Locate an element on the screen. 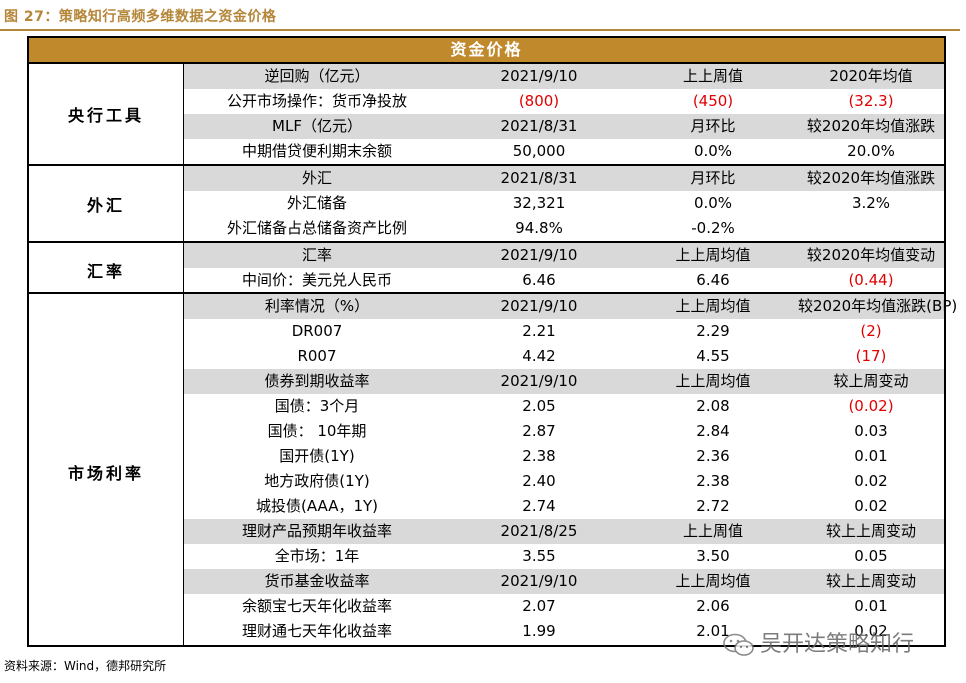 Image resolution: width=966 pixels, height=683 pixels. row-label: 逆回购（亿元） is located at coordinates (317, 76).